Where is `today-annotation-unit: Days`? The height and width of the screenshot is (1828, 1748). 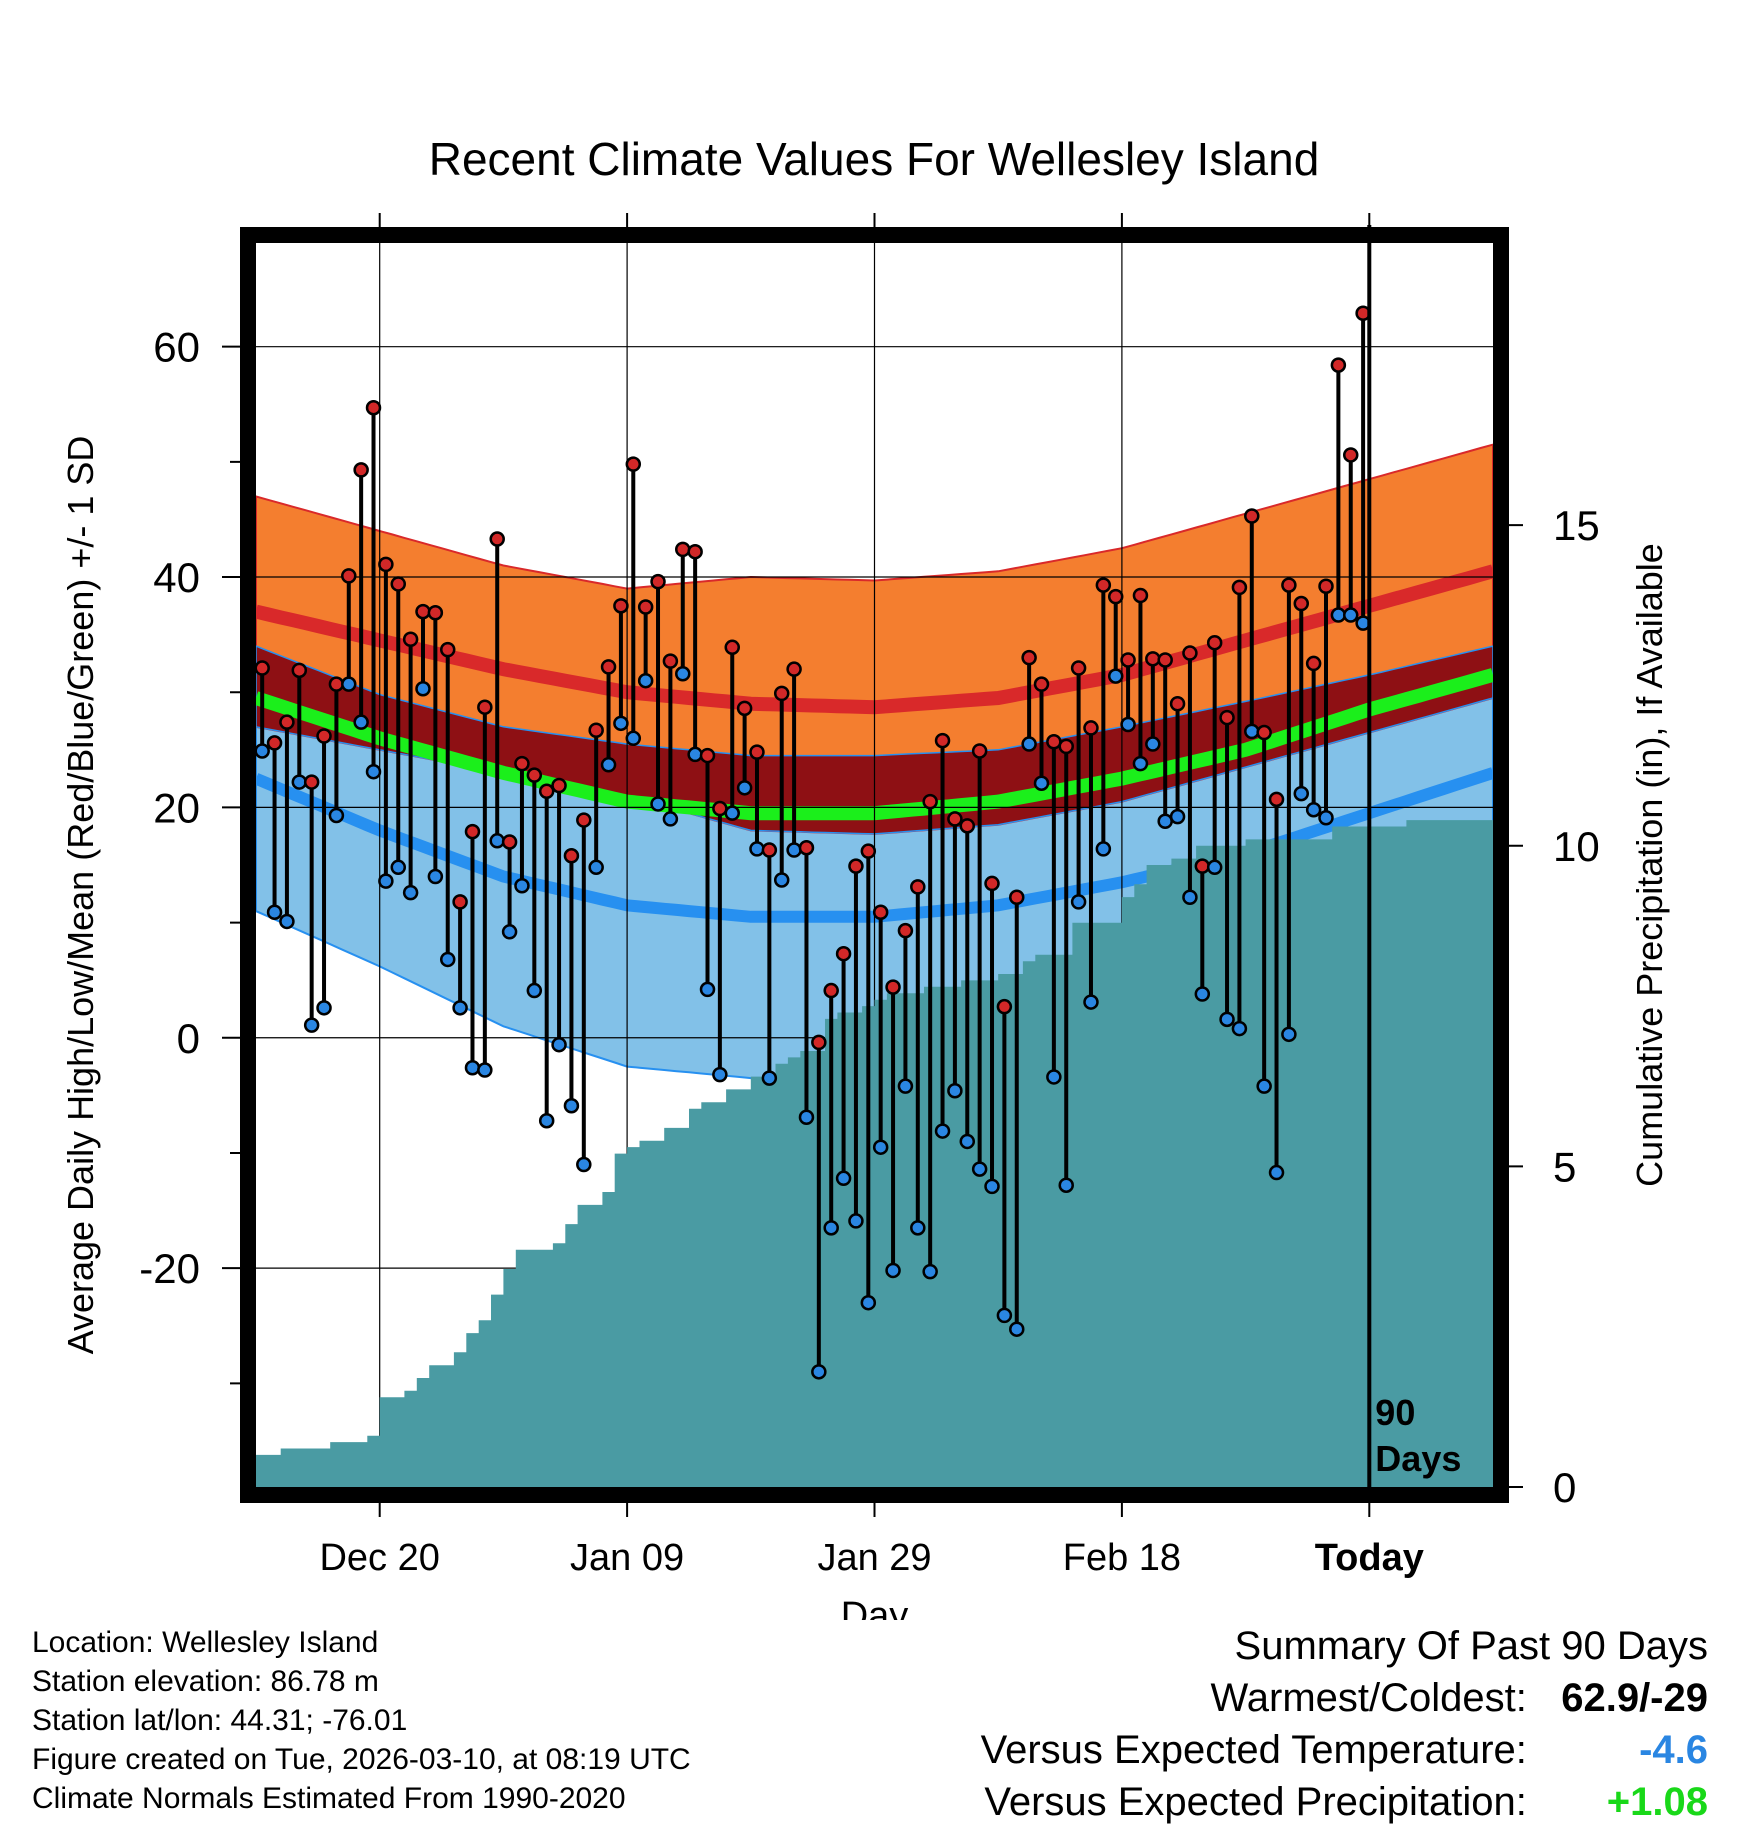
today-annotation-unit: Days is located at coordinates (1418, 1458).